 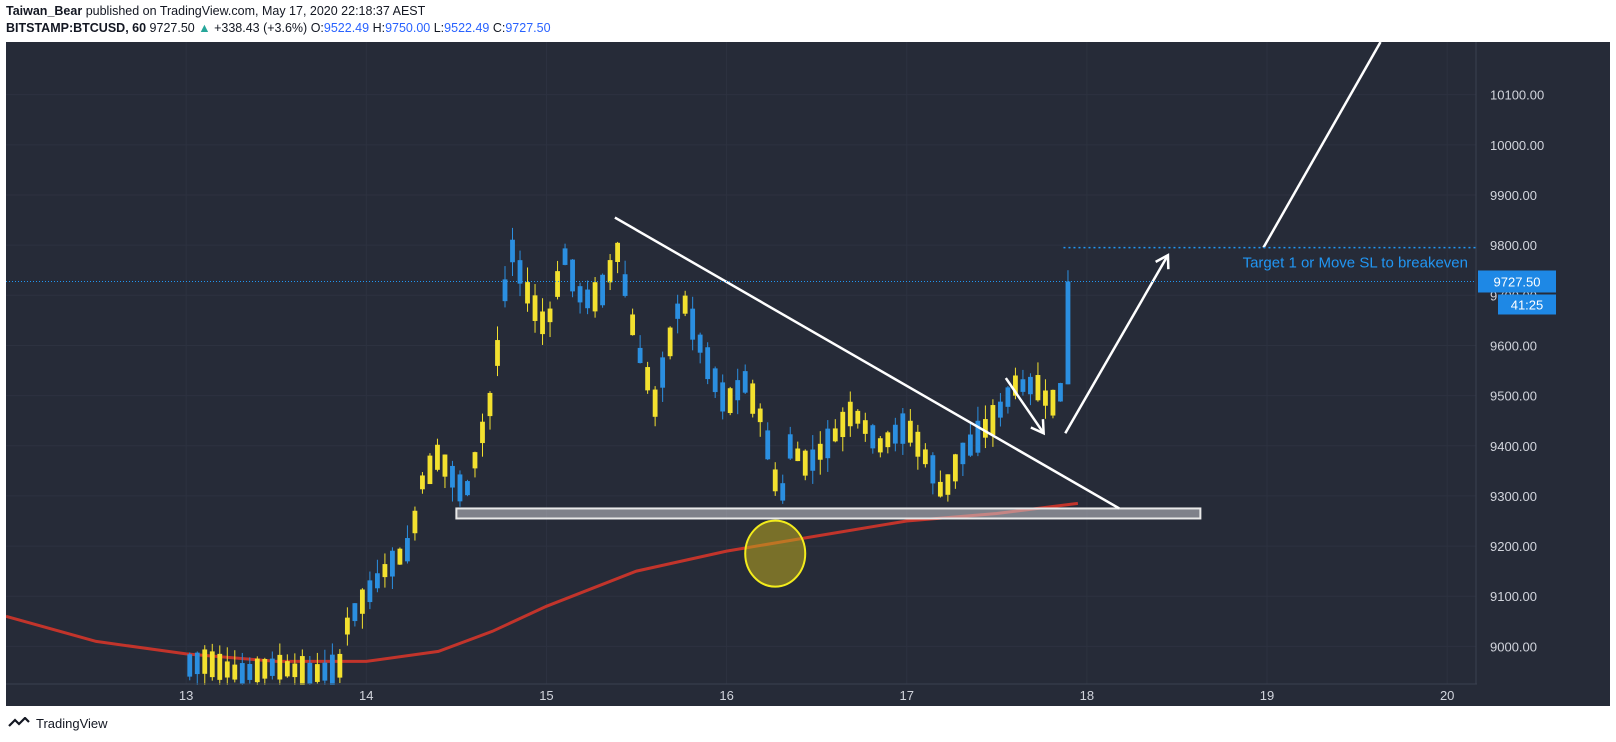 What do you see at coordinates (775, 553) in the screenshot?
I see `highlight-circle` at bounding box center [775, 553].